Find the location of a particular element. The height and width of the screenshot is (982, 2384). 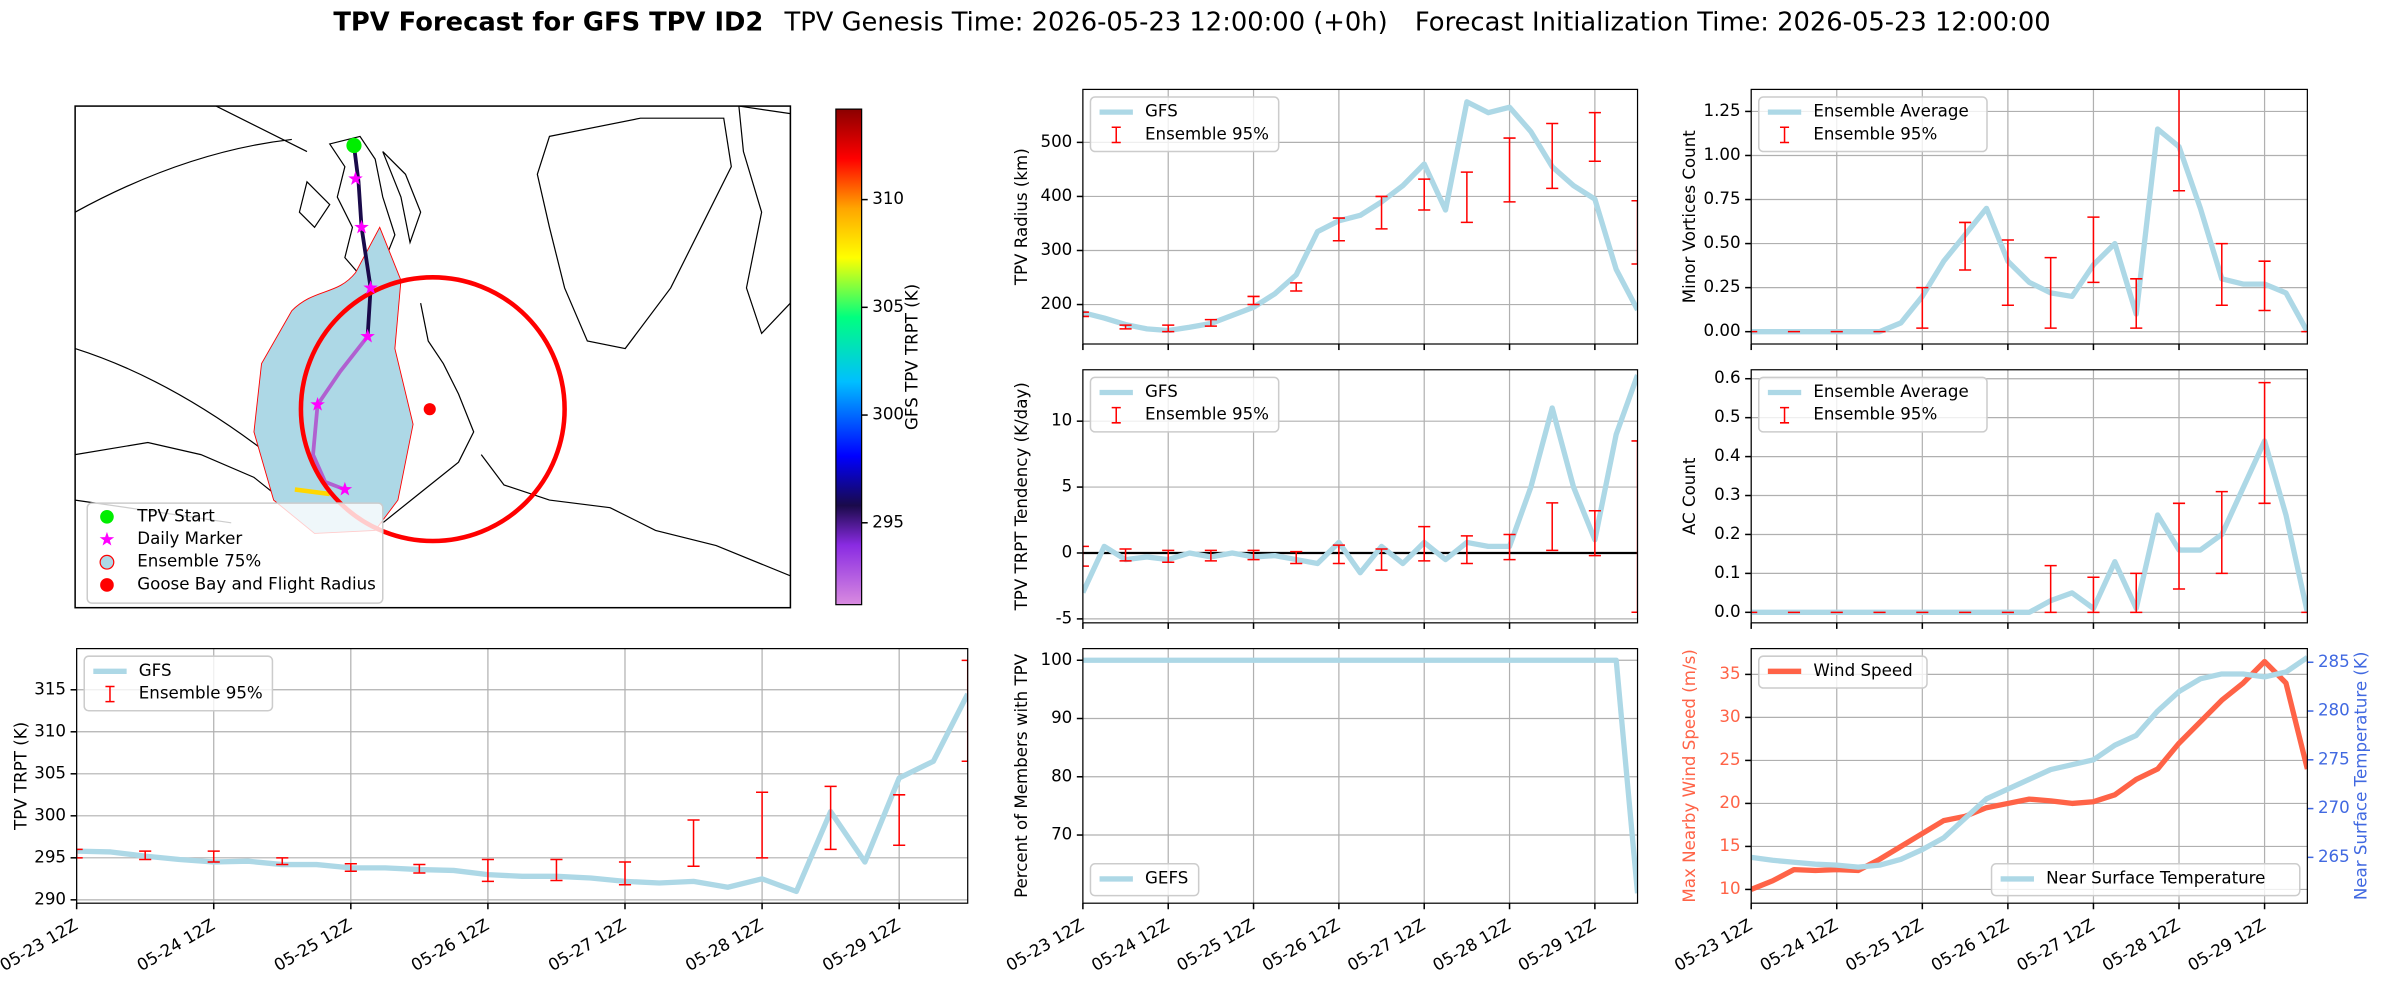

colorbar-label: GFS TPV TRPT (K) is located at coordinates (912, 357).